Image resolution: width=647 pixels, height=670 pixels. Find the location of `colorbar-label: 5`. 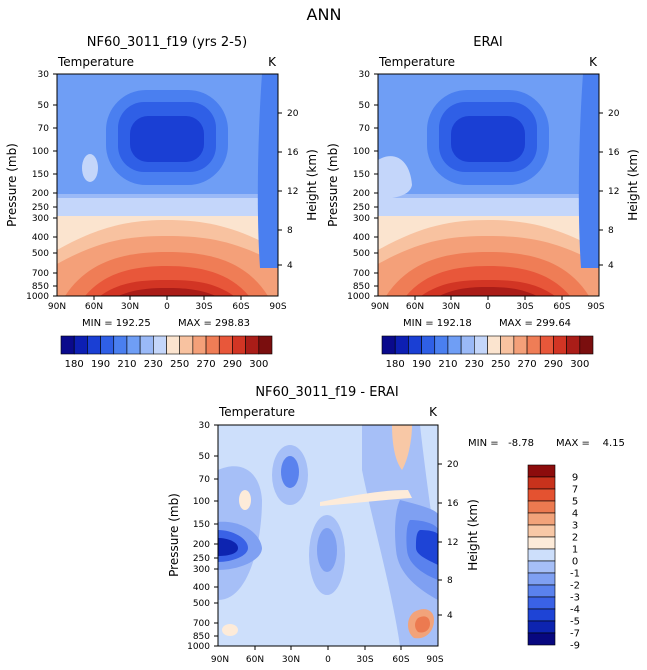

colorbar-label: 5 is located at coordinates (575, 502).